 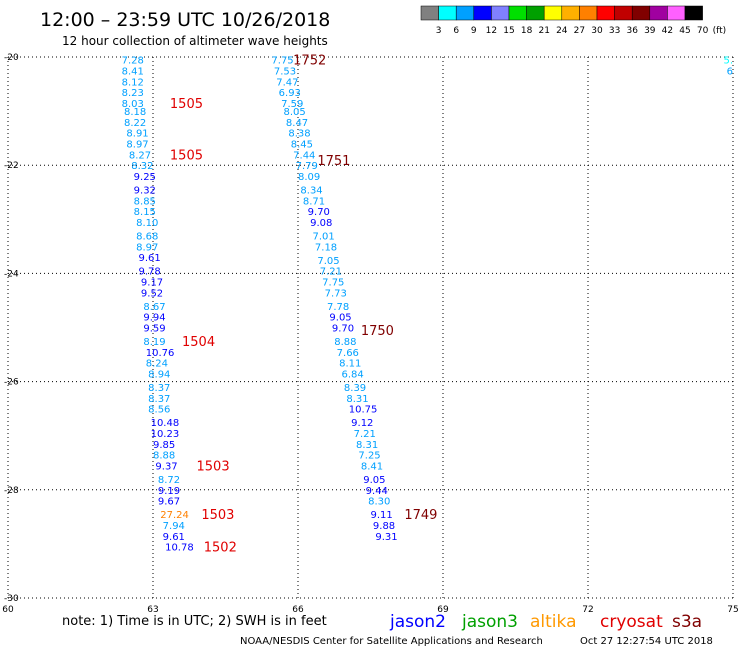 I want to click on wave-height-point: 8.34, so click(x=311, y=191).